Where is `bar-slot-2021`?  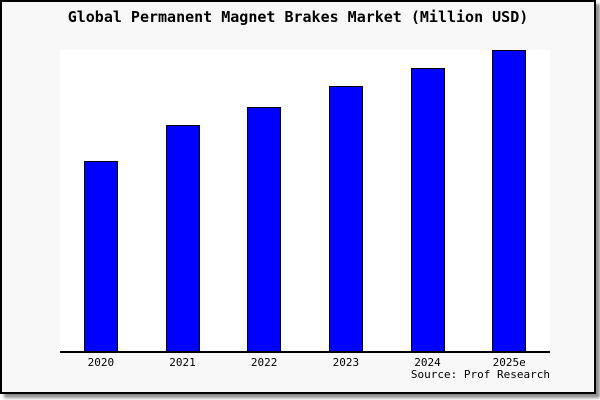
bar-slot-2021 is located at coordinates (183, 200).